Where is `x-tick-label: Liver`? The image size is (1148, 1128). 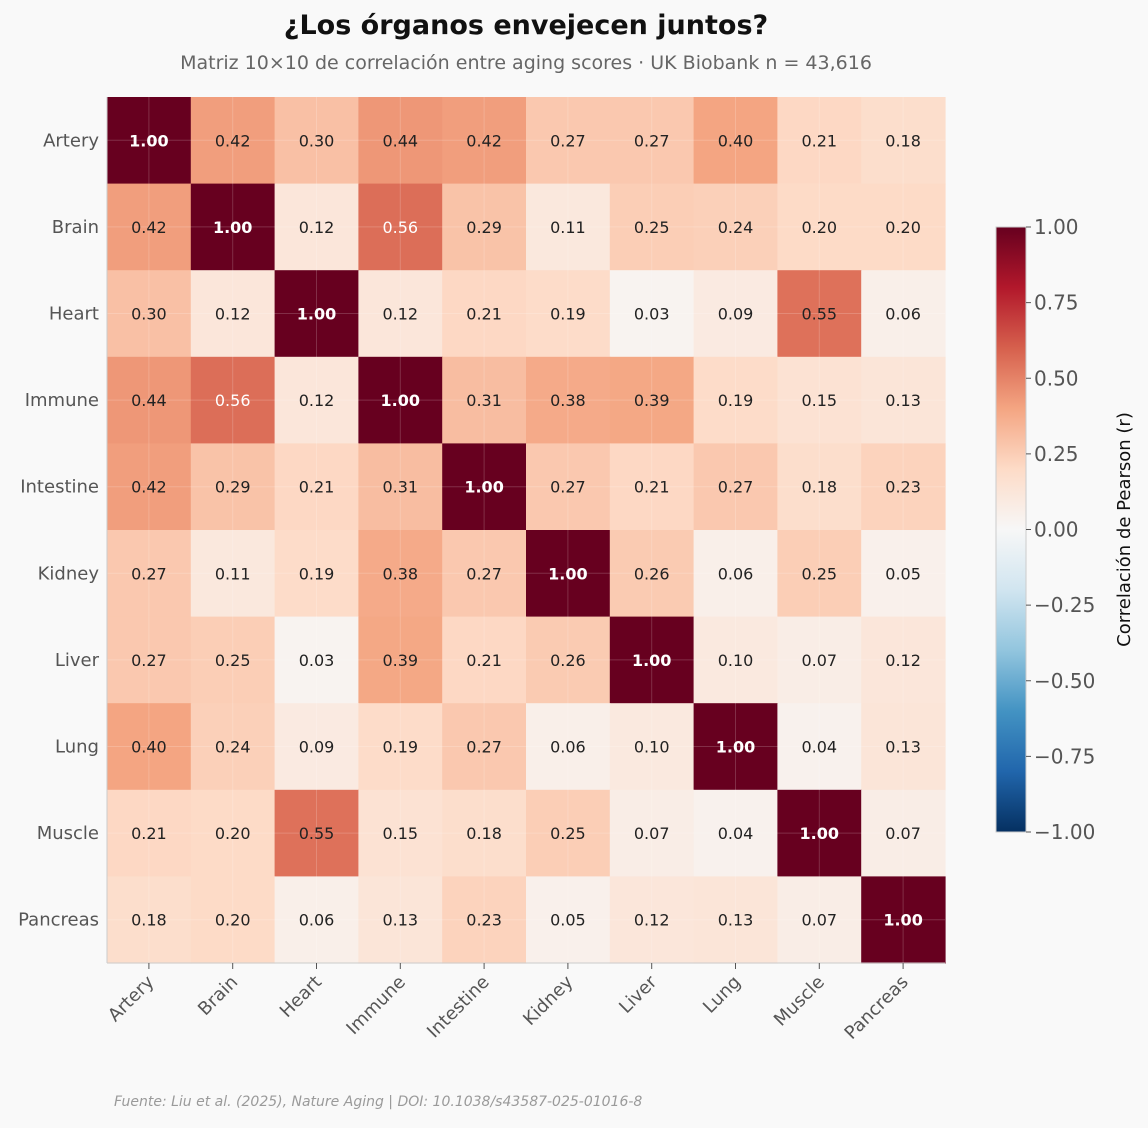
x-tick-label: Liver is located at coordinates (638, 994).